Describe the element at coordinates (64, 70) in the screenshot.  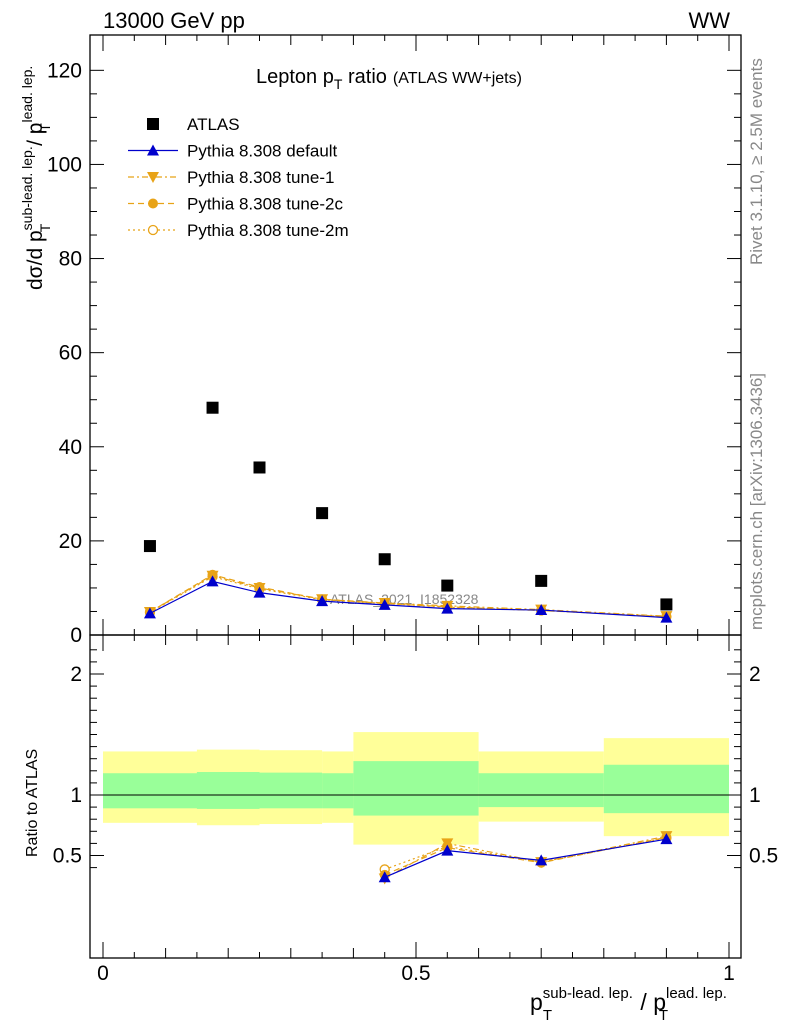
I see `main-ytick-label: 120` at that location.